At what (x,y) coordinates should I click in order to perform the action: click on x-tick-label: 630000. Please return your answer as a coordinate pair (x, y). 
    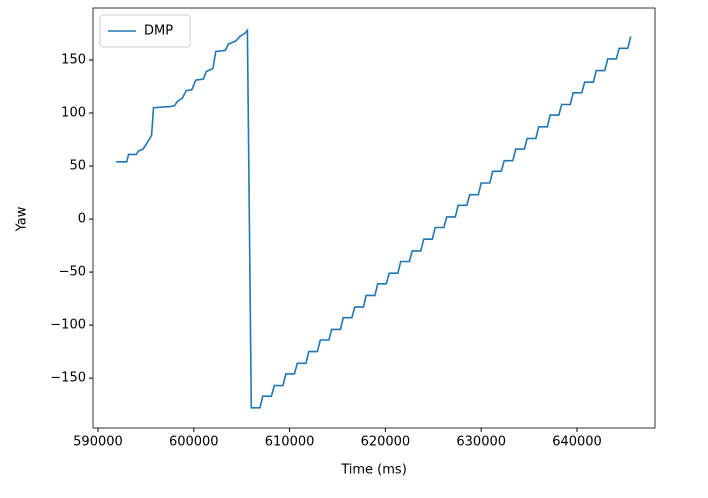
    Looking at the image, I should click on (481, 442).